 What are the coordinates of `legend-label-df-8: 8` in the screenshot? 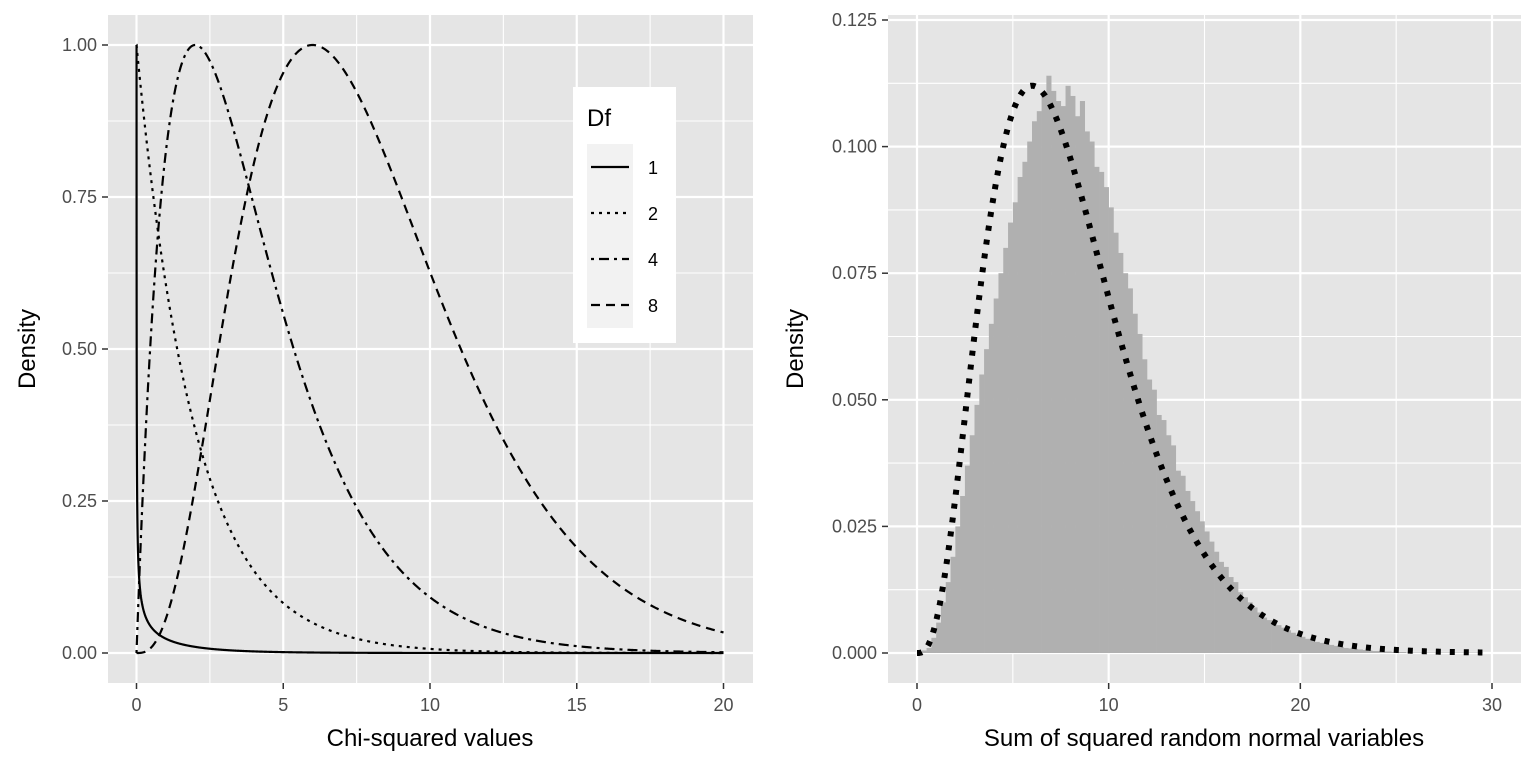 It's located at (653, 306).